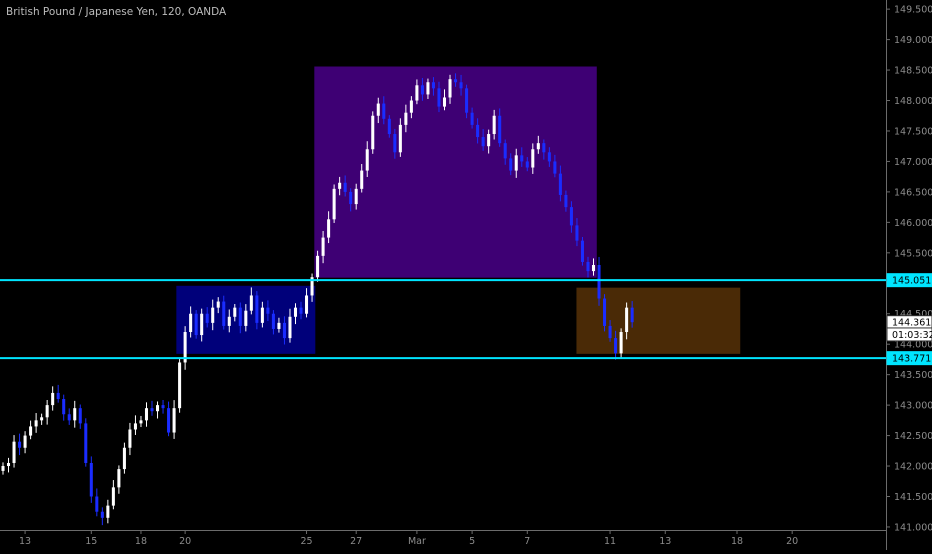 Image resolution: width=932 pixels, height=554 pixels. I want to click on price-tick-label: 148.000, so click(913, 101).